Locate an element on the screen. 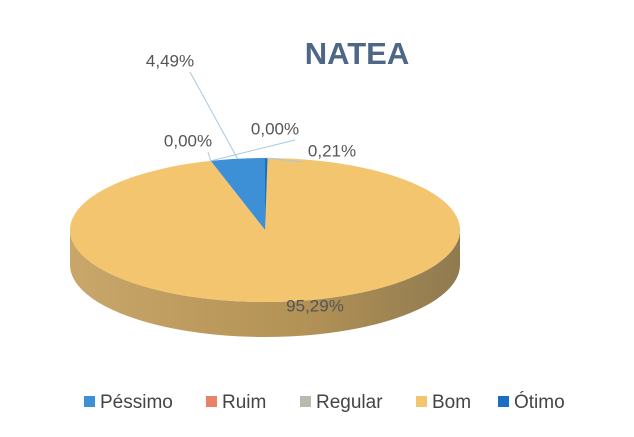 The height and width of the screenshot is (437, 634). legend: Péssimo Ruim Regular Bom Ótimo is located at coordinates (324, 402).